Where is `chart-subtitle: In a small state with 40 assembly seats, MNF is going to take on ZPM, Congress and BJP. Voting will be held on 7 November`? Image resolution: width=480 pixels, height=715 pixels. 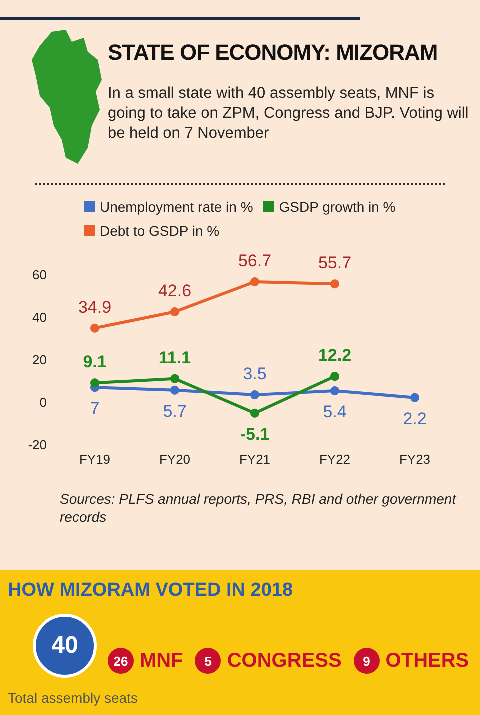
chart-subtitle: In a small state with 40 assembly seats, MNF is going to take on ZPM, Congress and BJP. Voting will be held on 7 November is located at coordinates (289, 114).